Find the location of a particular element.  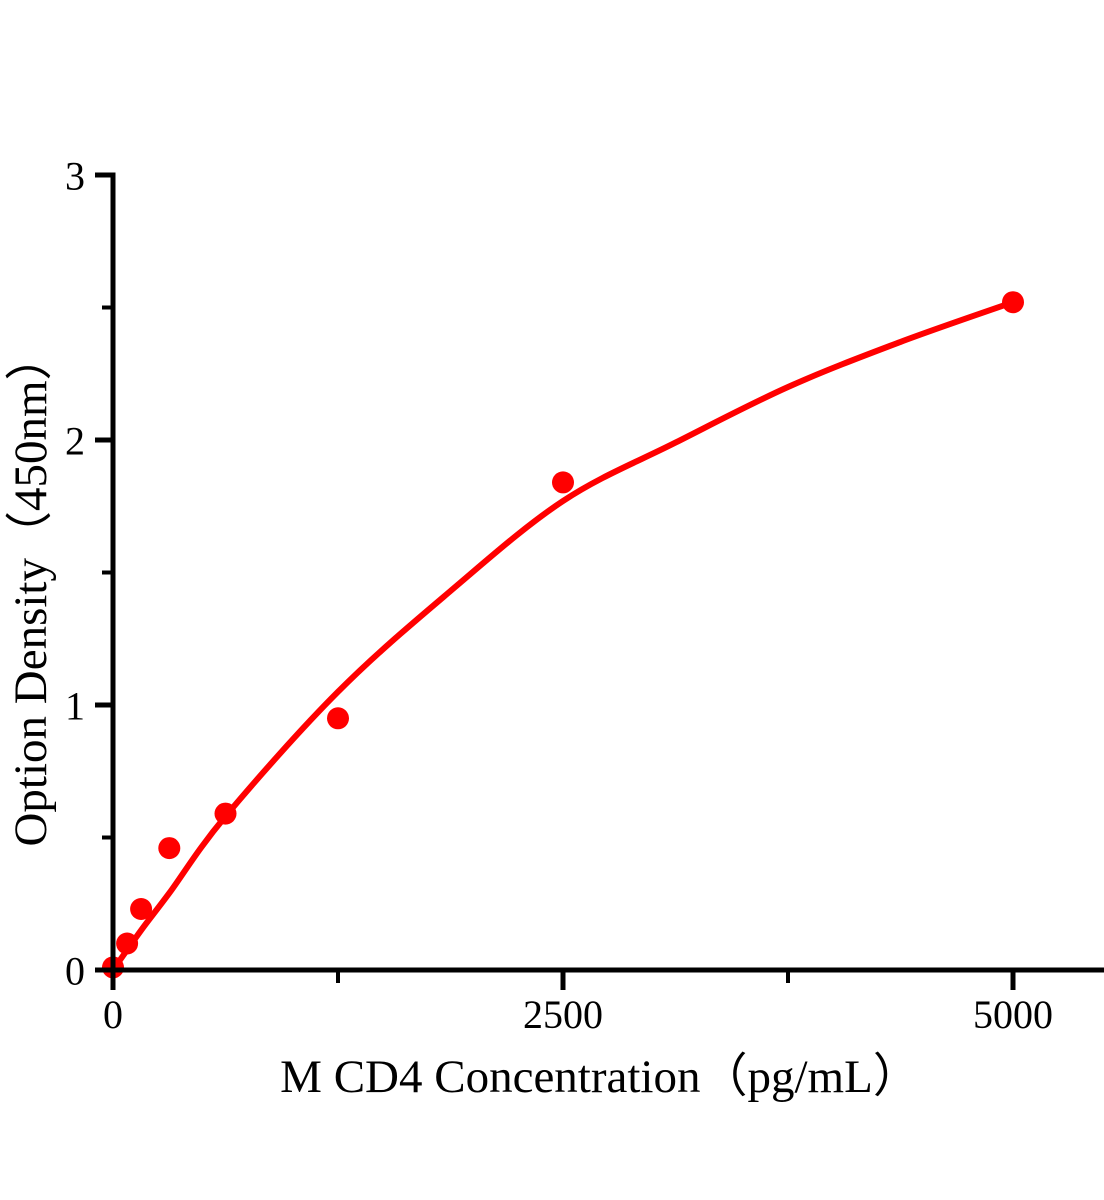

y-tick-label: 2 is located at coordinates (75, 440).